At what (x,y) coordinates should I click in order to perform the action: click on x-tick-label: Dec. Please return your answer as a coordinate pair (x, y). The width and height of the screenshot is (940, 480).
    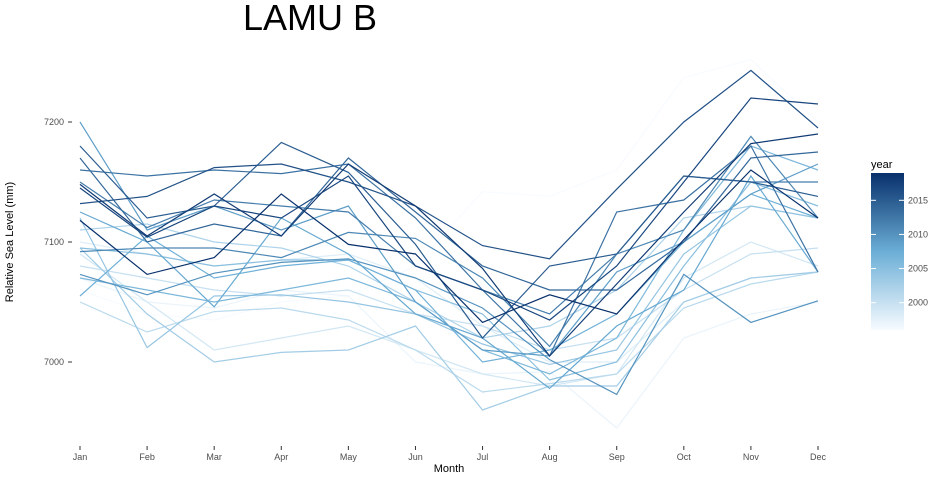
    Looking at the image, I should click on (818, 457).